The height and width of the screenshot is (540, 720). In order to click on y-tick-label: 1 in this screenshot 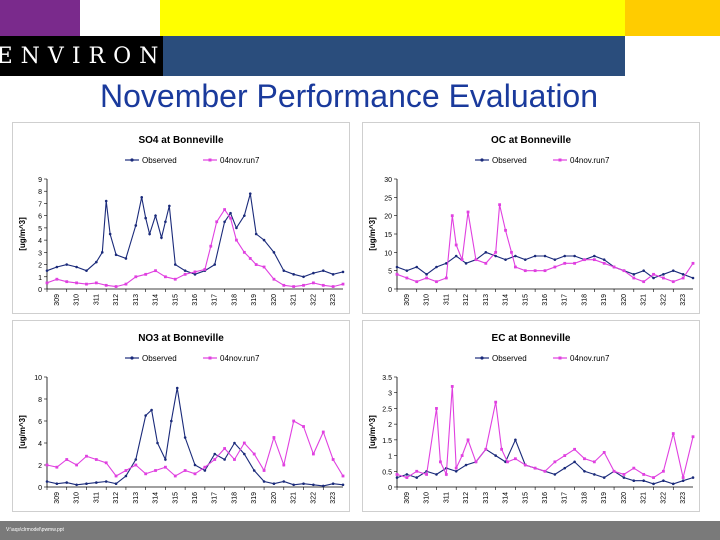, I will do `click(40, 278)`.